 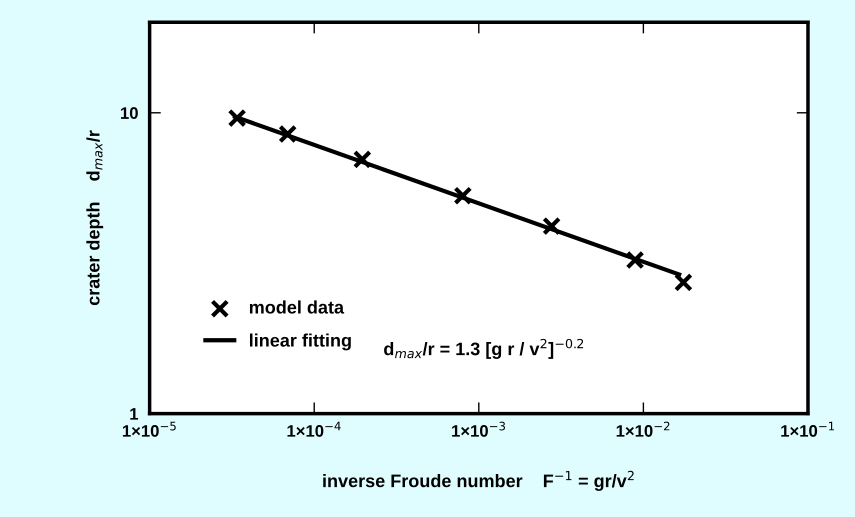 I want to click on x-tick-label: 1×10$^{−4}$, so click(x=314, y=429).